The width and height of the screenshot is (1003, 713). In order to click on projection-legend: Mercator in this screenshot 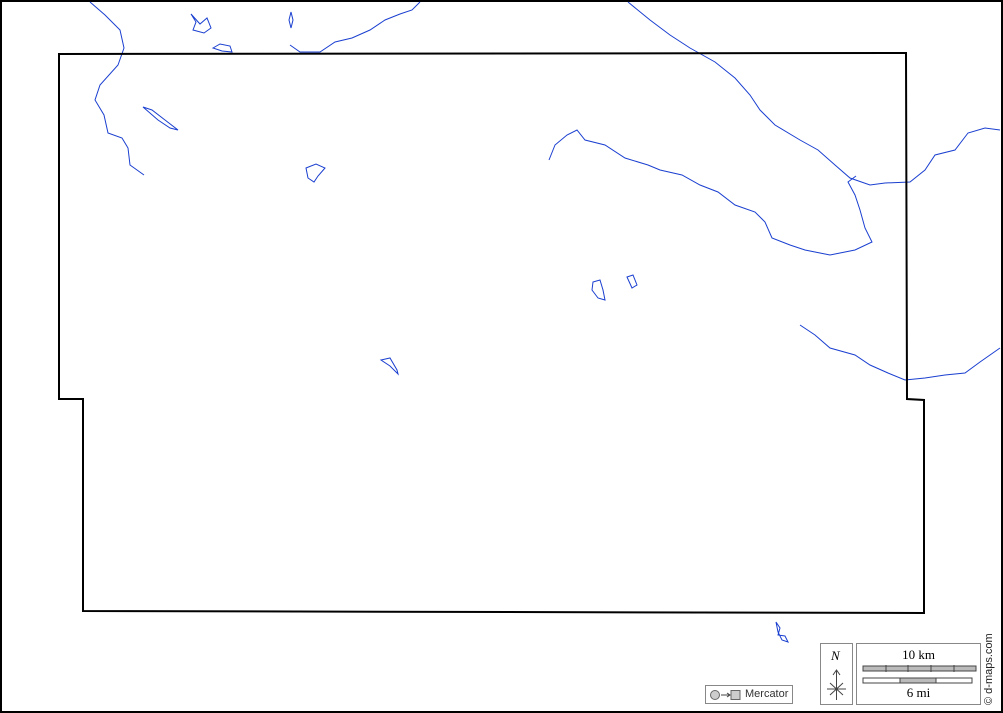, I will do `click(749, 694)`.